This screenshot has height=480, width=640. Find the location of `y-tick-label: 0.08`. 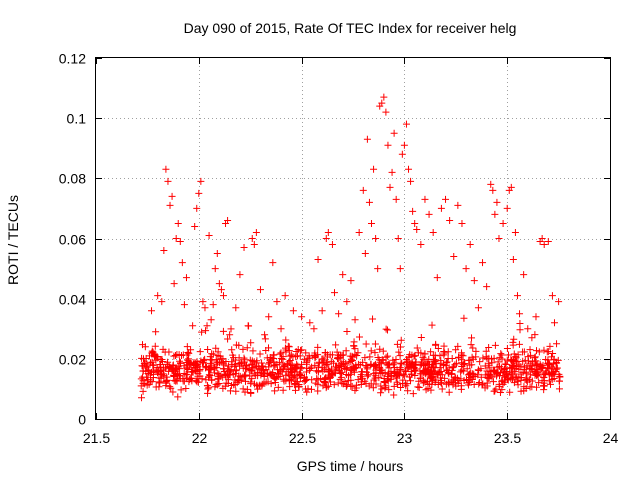

y-tick-label: 0.08 is located at coordinates (72, 179).